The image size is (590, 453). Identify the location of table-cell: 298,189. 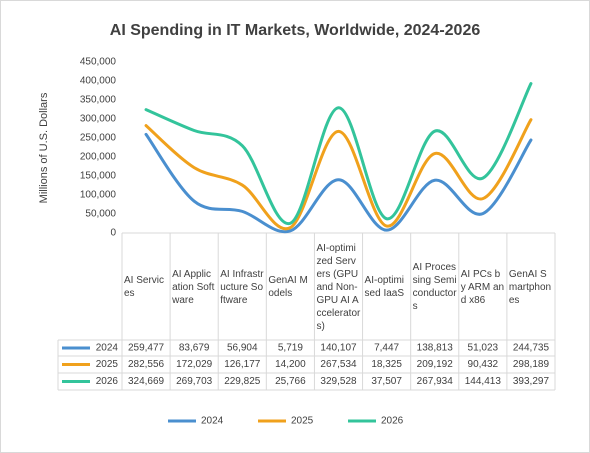
(531, 364).